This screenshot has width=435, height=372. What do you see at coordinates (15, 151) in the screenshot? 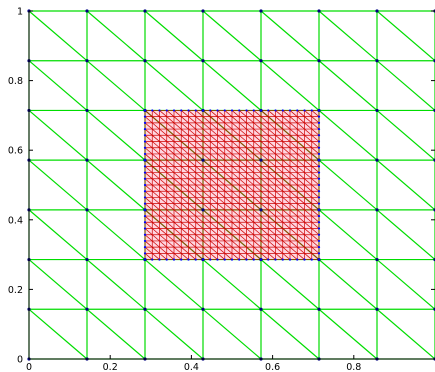
I see `y-tick-label: 0.6` at bounding box center [15, 151].